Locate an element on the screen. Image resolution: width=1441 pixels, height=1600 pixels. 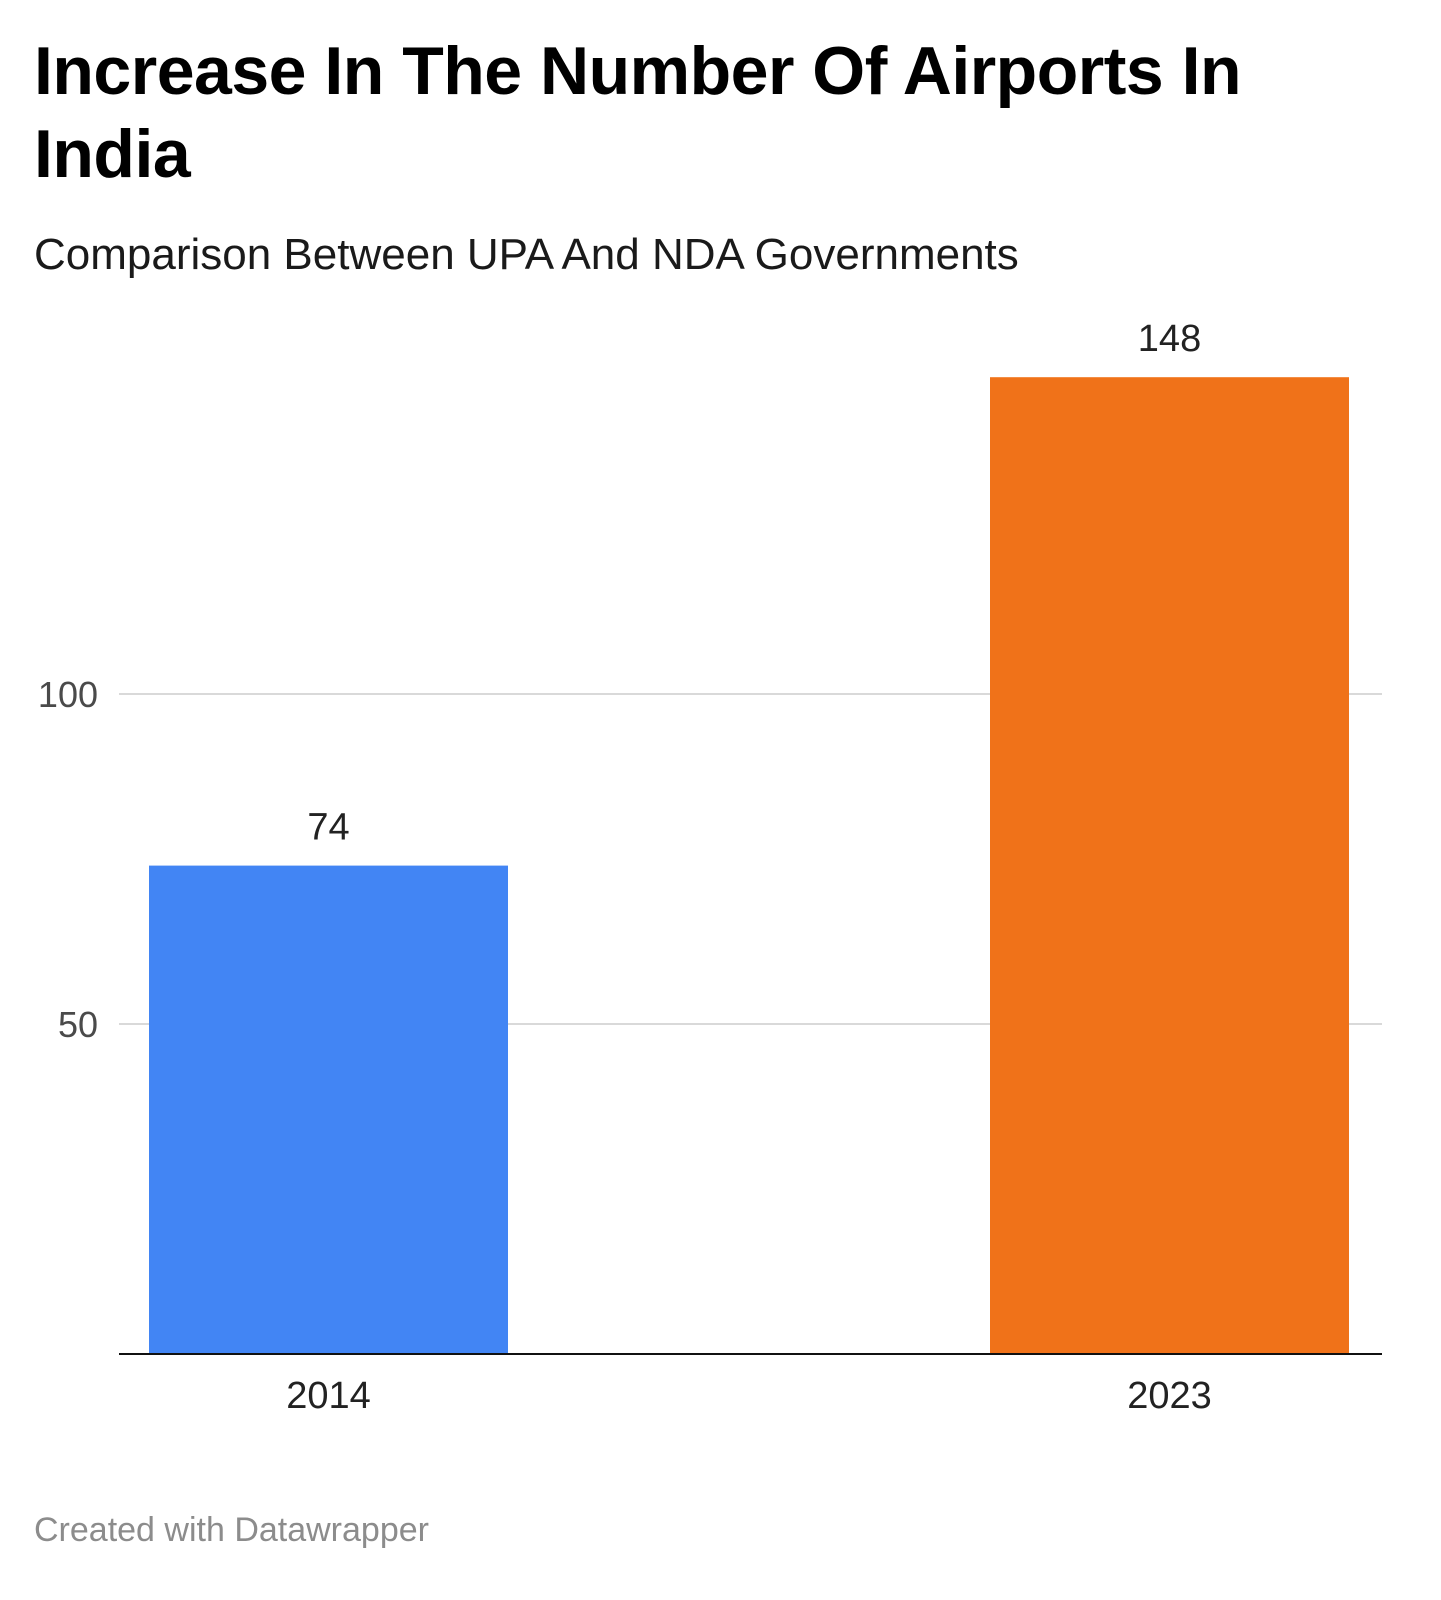
x-tick-labels: 2014 2023 is located at coordinates (749, 1396).